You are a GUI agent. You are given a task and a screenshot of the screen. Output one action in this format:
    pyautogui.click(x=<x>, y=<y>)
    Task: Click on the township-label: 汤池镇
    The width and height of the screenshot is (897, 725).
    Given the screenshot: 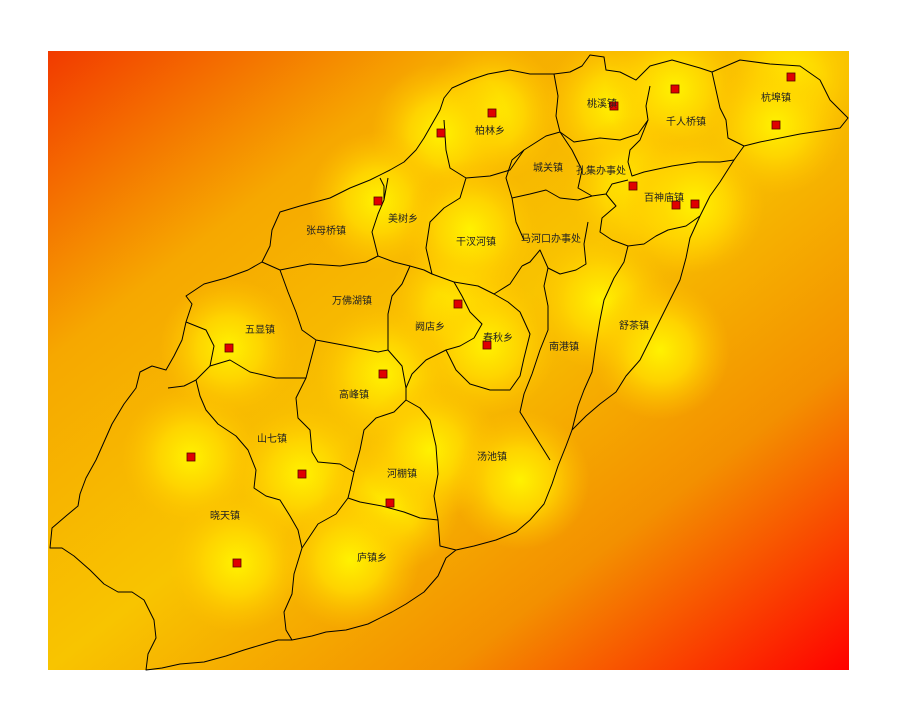 What is the action you would take?
    pyautogui.click(x=492, y=456)
    